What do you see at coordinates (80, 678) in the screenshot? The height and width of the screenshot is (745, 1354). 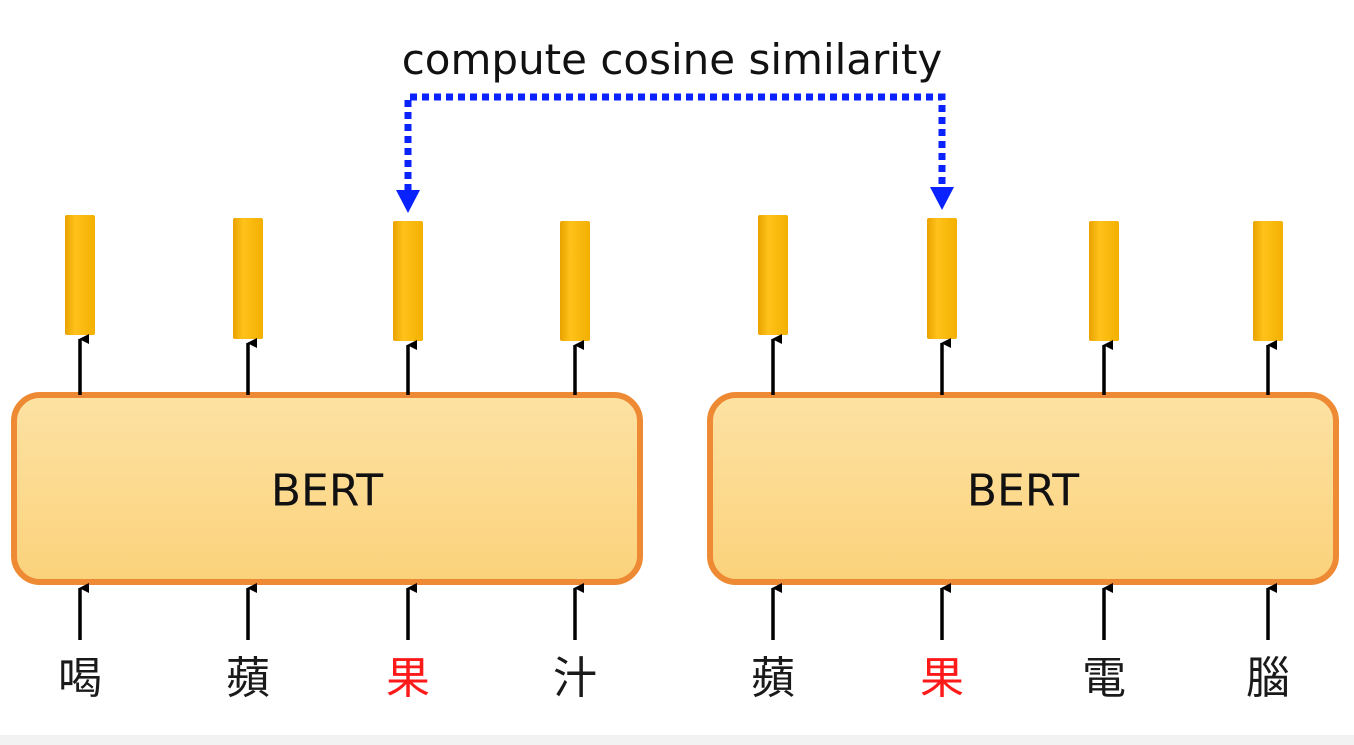 I see `input-token: 喝` at bounding box center [80, 678].